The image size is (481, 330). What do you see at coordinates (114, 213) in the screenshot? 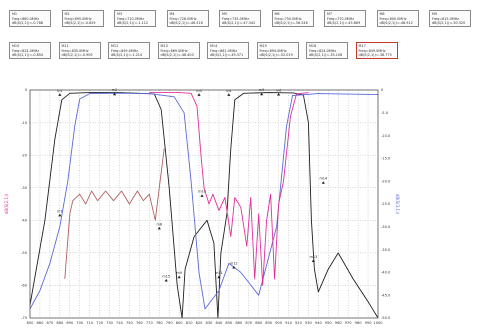
I see `series-line-s22` at bounding box center [114, 213].